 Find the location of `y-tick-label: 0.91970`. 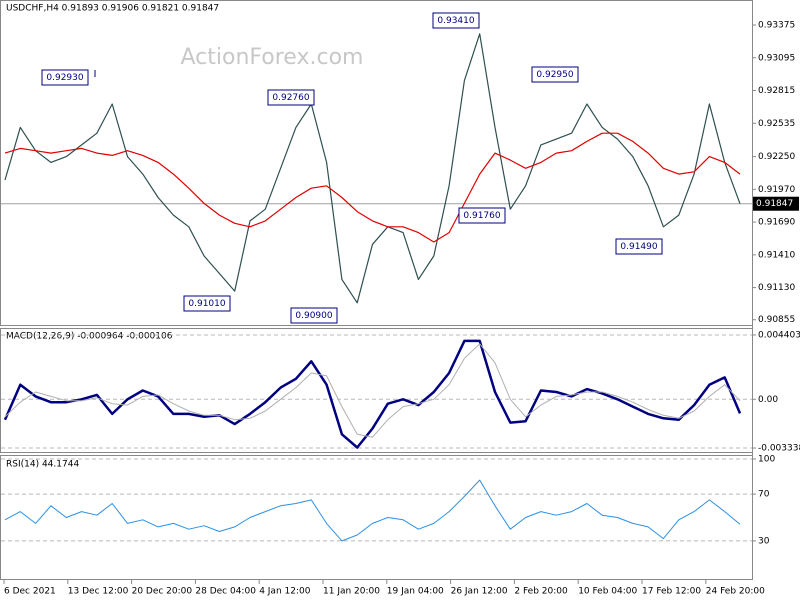

y-tick-label: 0.91970 is located at coordinates (776, 190).